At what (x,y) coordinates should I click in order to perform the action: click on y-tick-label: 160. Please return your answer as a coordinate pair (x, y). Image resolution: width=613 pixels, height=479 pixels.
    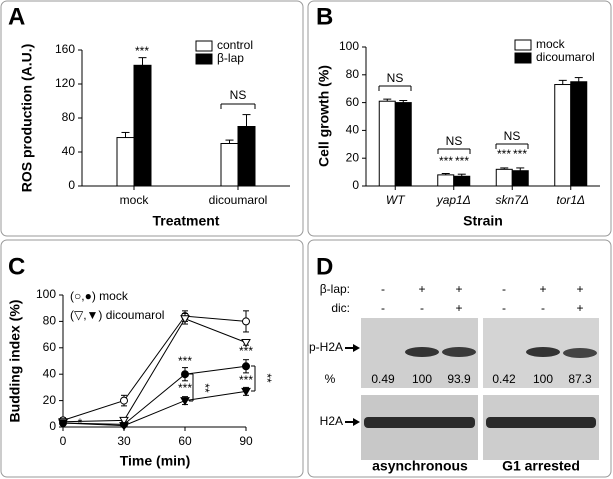
    Looking at the image, I should click on (65, 49).